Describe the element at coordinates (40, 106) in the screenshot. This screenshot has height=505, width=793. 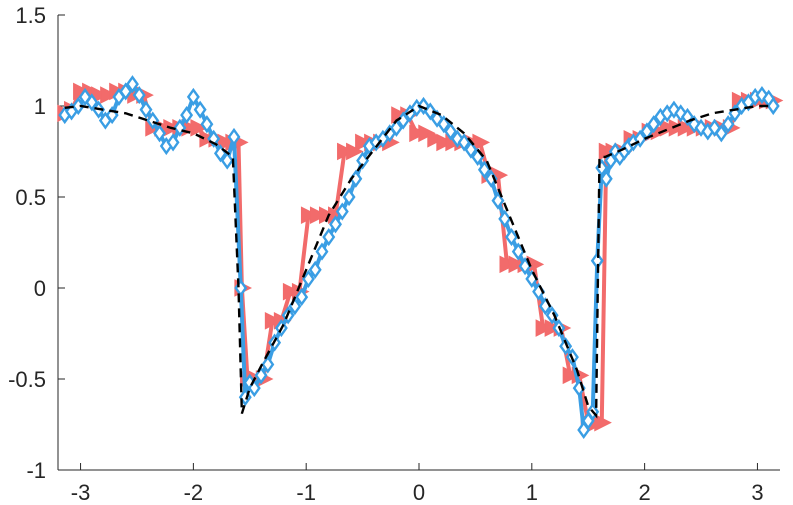
I see `y-tick-label: 1` at that location.